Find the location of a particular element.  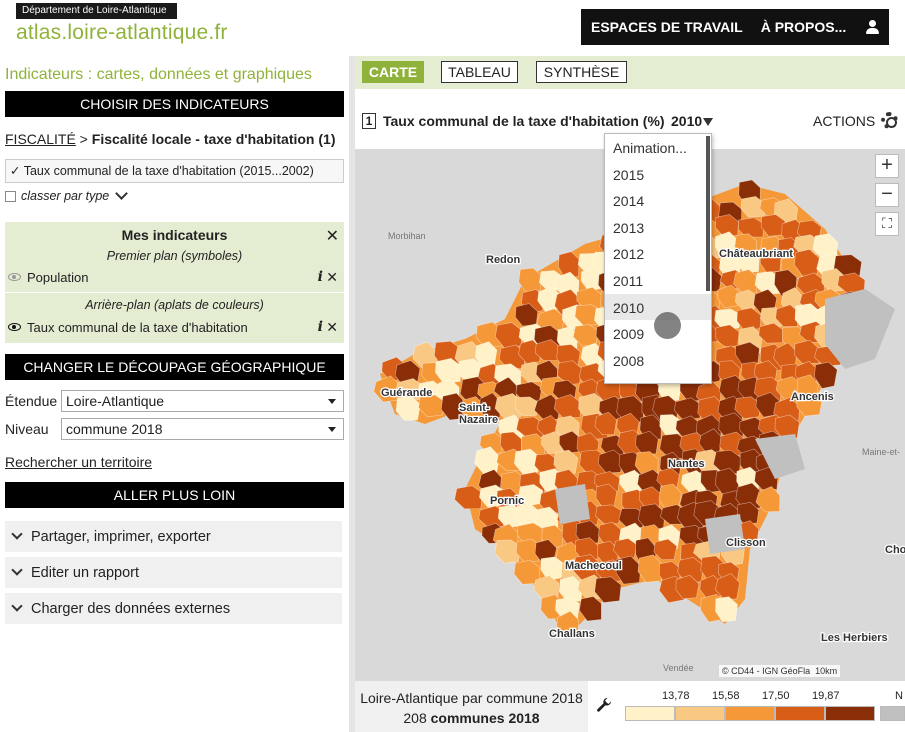

foreground-indicator-label: Population is located at coordinates (58, 277).